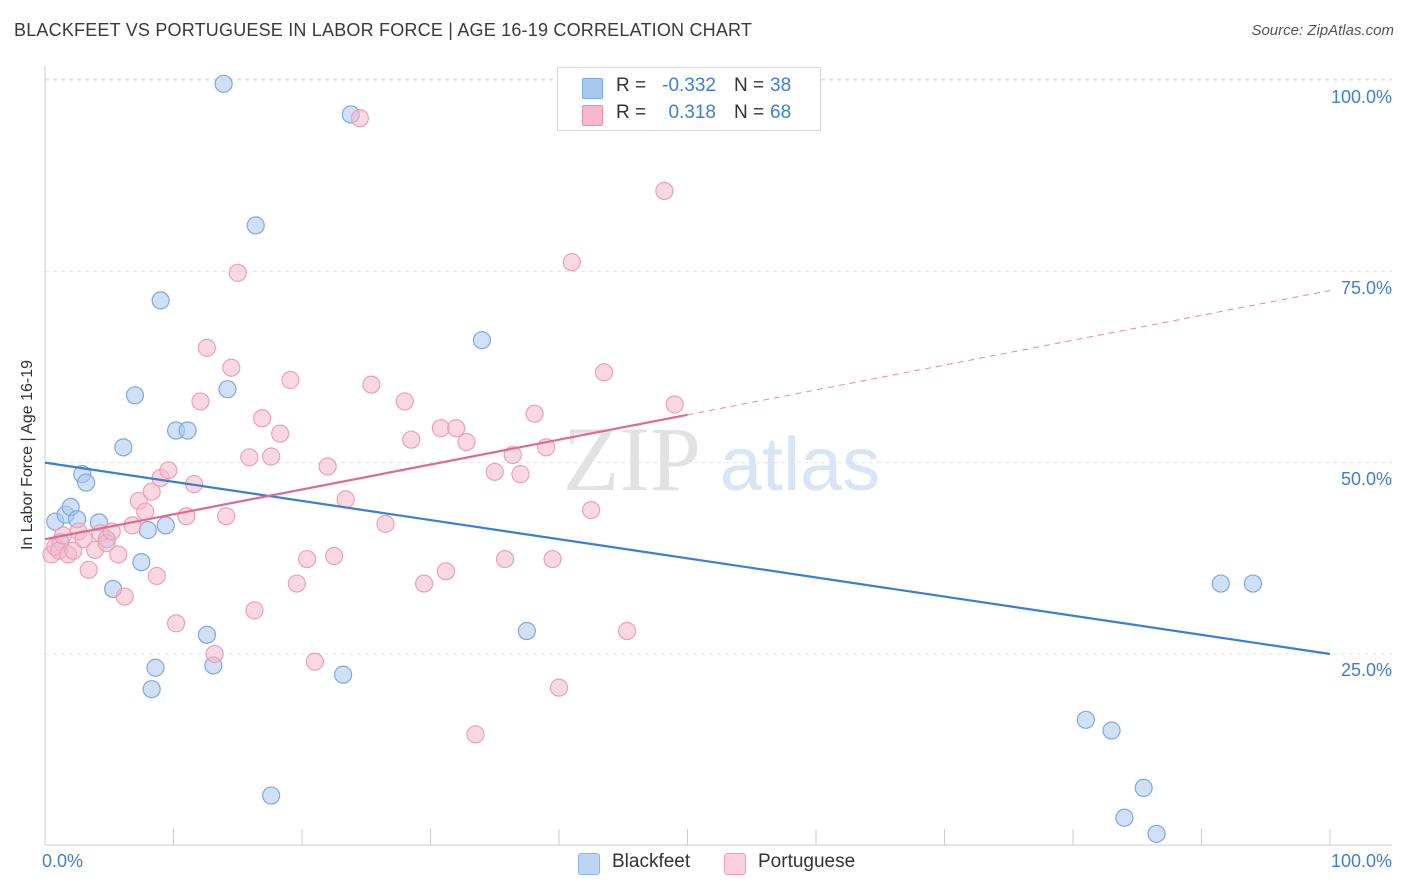 The height and width of the screenshot is (892, 1406). I want to click on legend-label-portuguese: Portuguese, so click(807, 861).